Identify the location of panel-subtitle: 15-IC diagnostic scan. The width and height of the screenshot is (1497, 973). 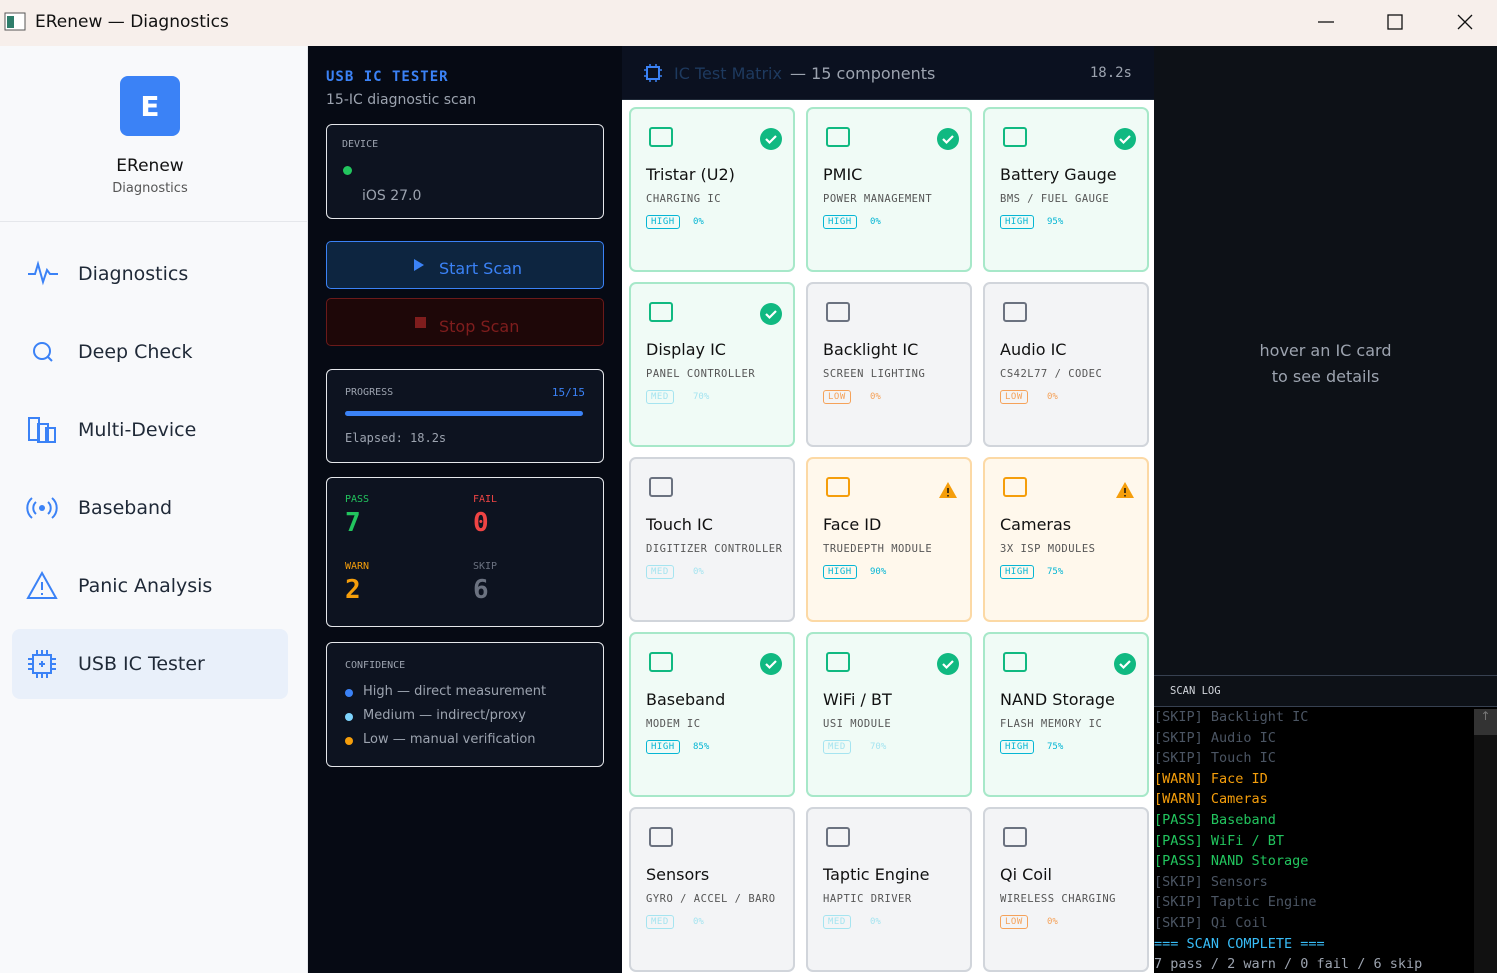
(401, 100).